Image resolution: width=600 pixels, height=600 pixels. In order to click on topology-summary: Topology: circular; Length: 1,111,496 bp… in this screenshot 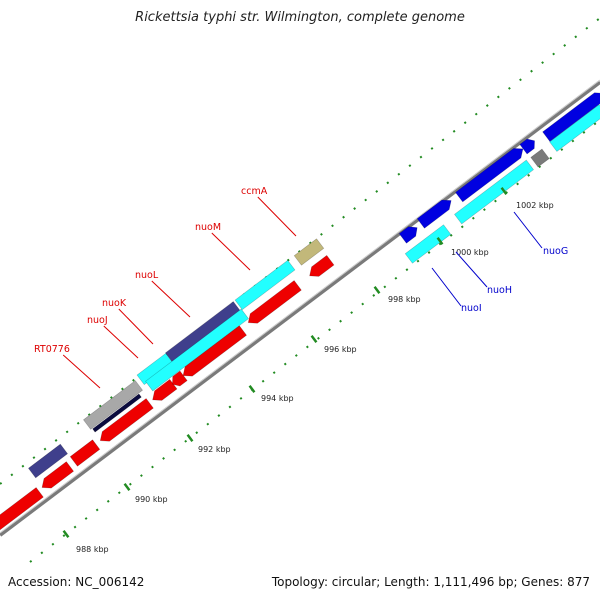, I will do `click(430, 582)`.